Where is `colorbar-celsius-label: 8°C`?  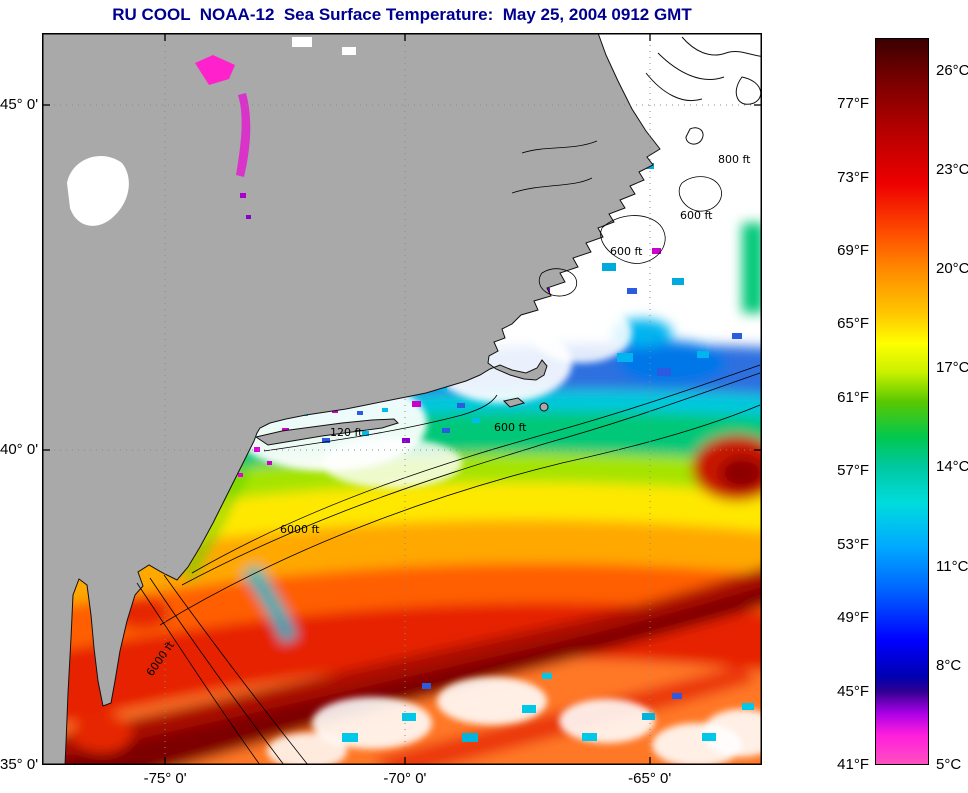 colorbar-celsius-label: 8°C is located at coordinates (949, 665).